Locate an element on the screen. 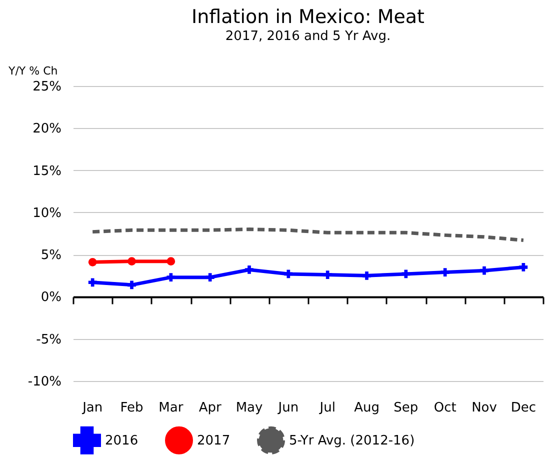 The height and width of the screenshot is (461, 555). chart-subtitle: 2017, 2016 and 5 Yr Avg. is located at coordinates (308, 36).